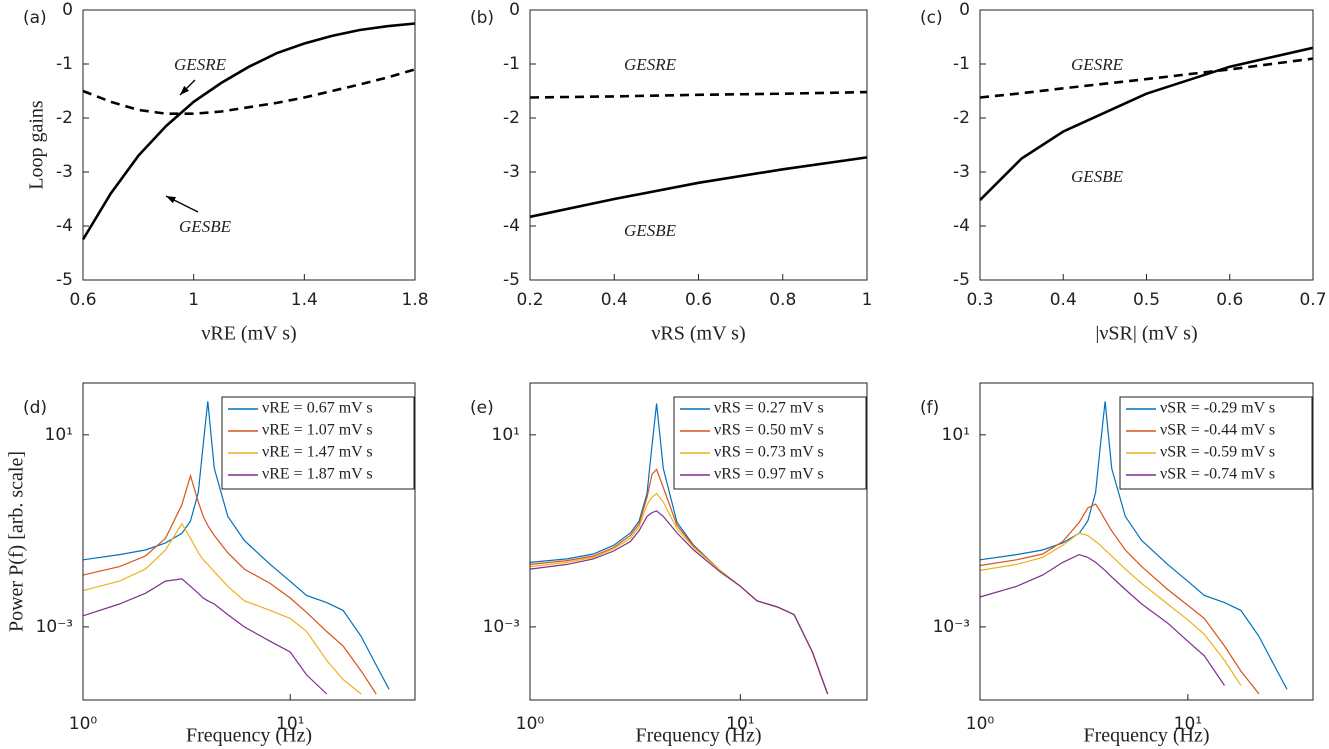 The height and width of the screenshot is (749, 1329). Describe the element at coordinates (931, 18) in the screenshot. I see `panel-label: (c)` at that location.